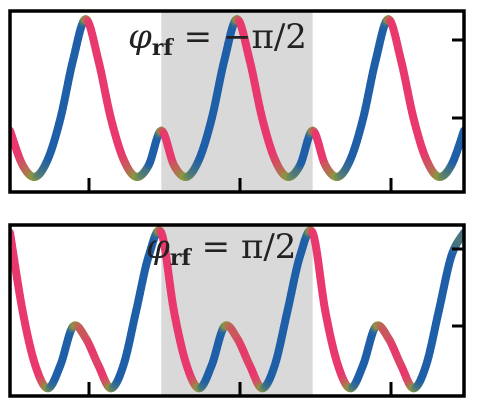 The image size is (480, 416). Describe the element at coordinates (163, 48) in the screenshot. I see `panel-top-title-subscript: rf` at that location.